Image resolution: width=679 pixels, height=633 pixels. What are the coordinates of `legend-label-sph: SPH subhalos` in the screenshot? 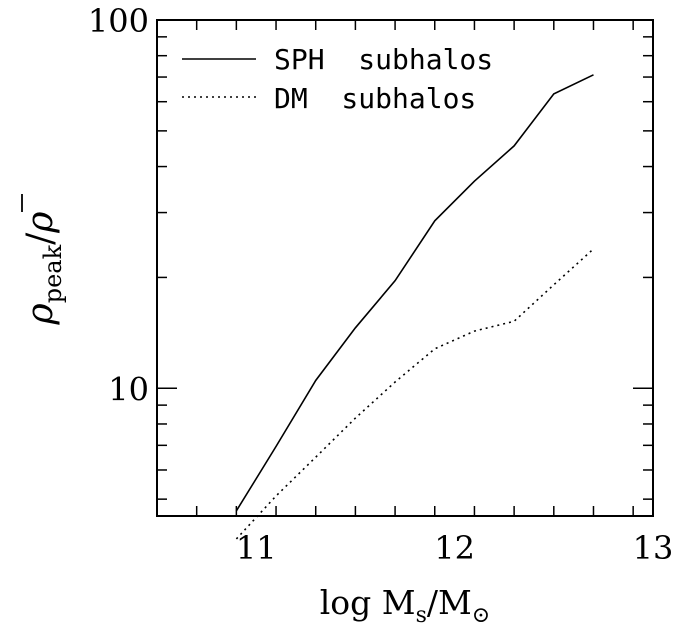 It's located at (383, 59).